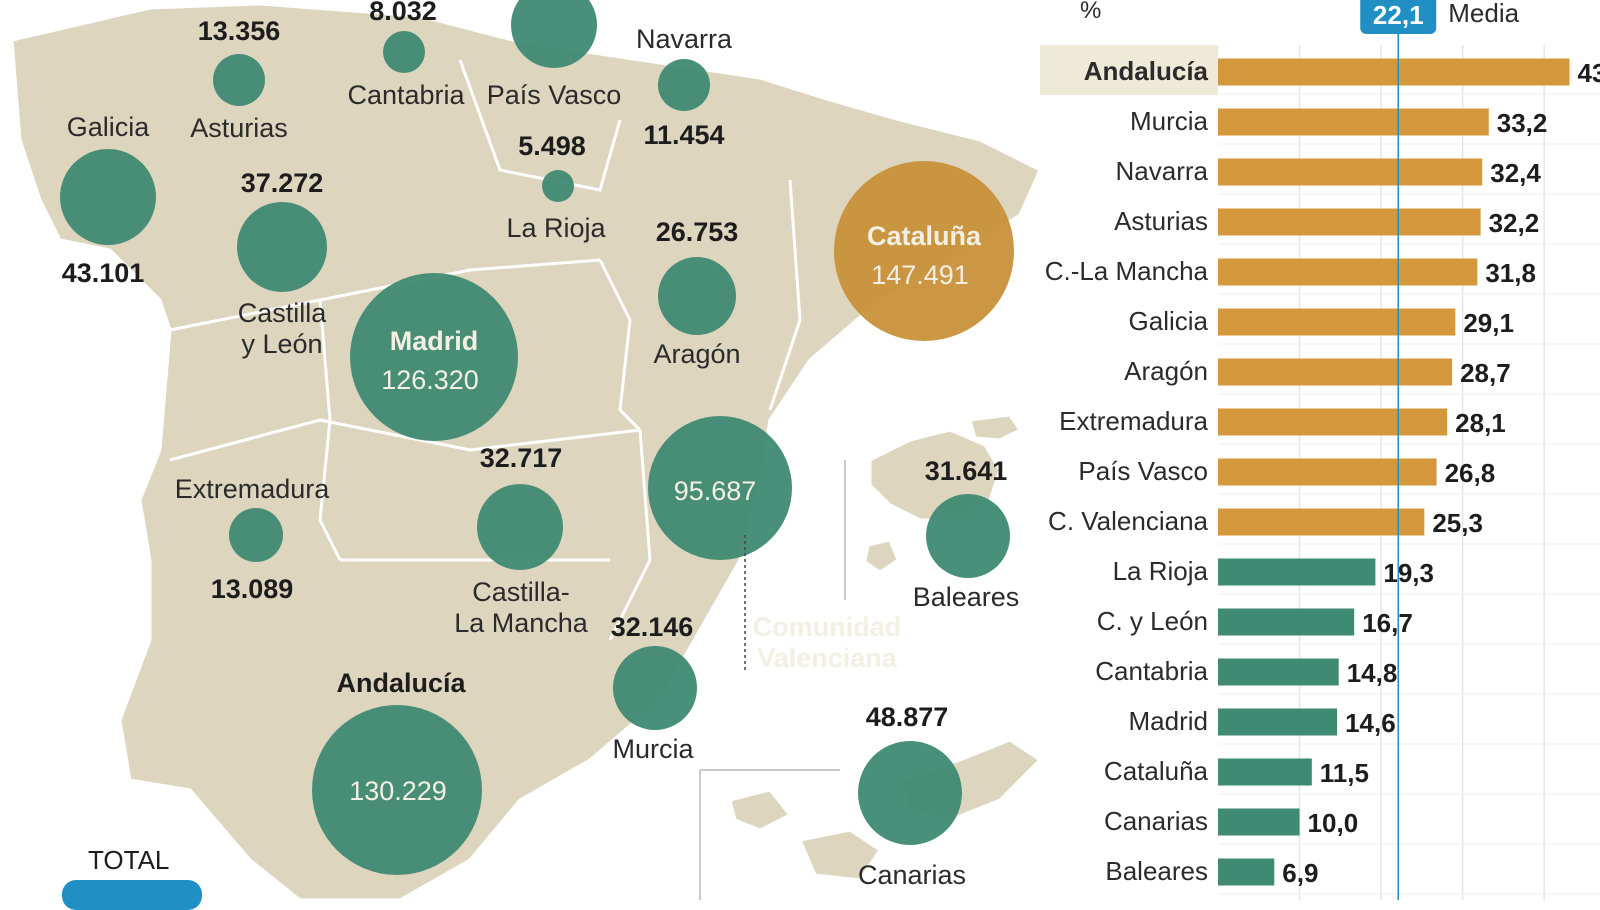 Image resolution: width=1600 pixels, height=910 pixels. I want to click on value-label-la-rioja: 19,3, so click(1408, 573).